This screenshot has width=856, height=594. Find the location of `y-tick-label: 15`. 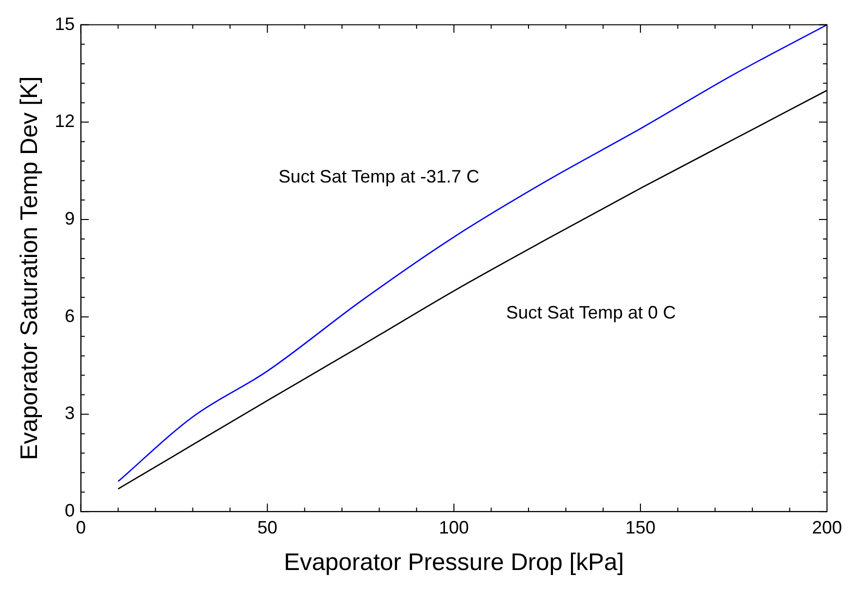

y-tick-label: 15 is located at coordinates (64, 24).